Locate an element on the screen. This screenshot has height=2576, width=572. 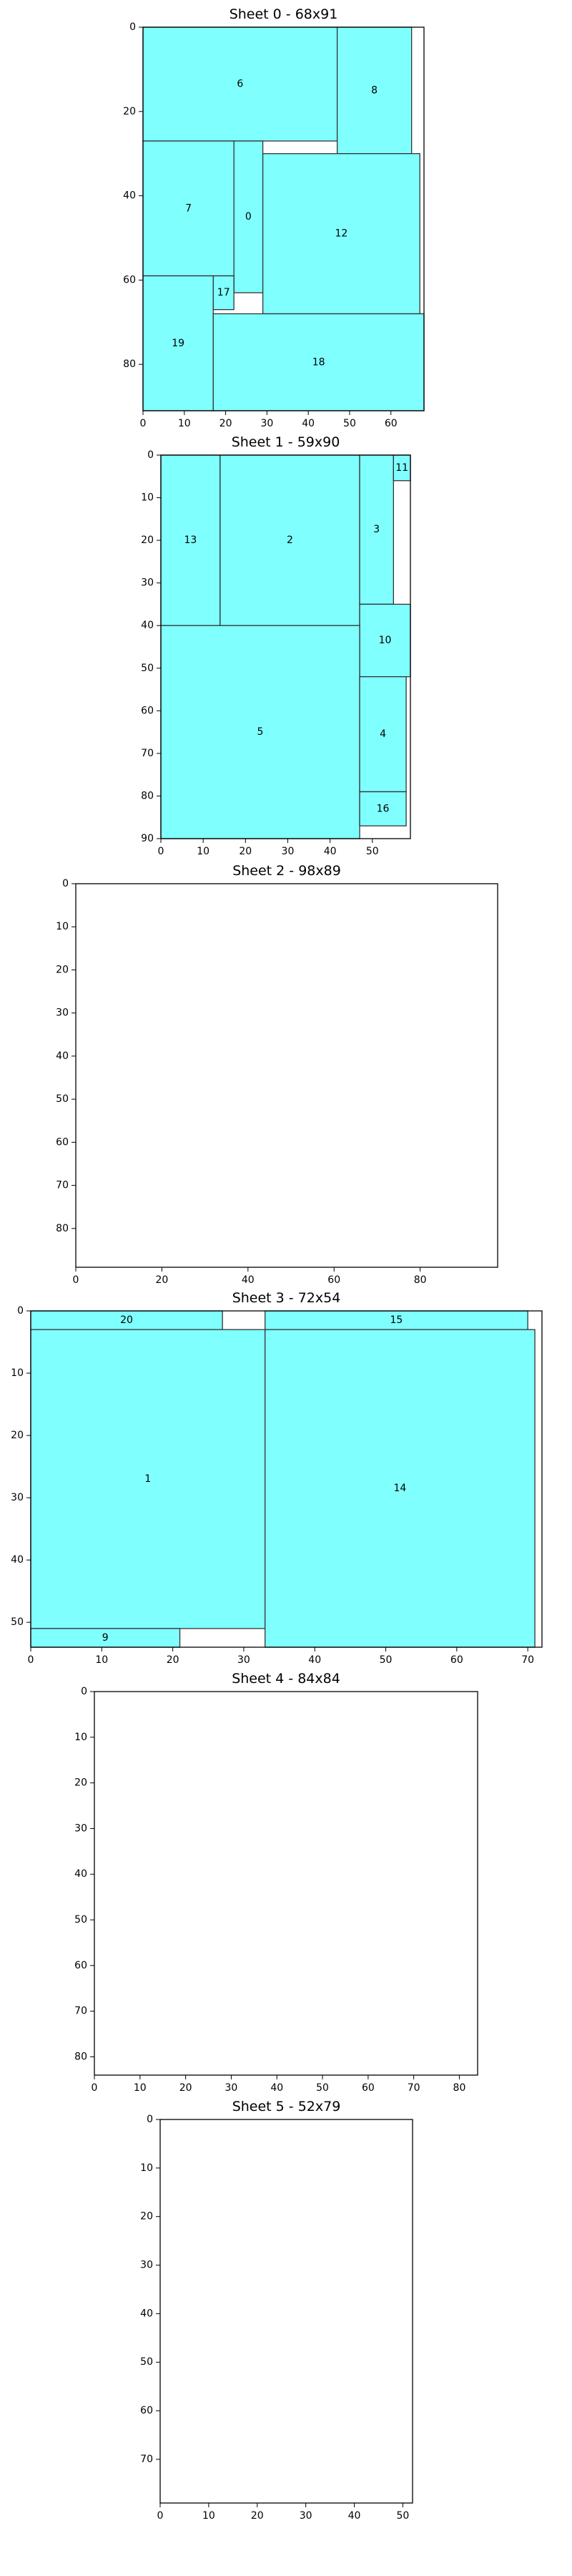
piece-label-16: 16 is located at coordinates (383, 808).